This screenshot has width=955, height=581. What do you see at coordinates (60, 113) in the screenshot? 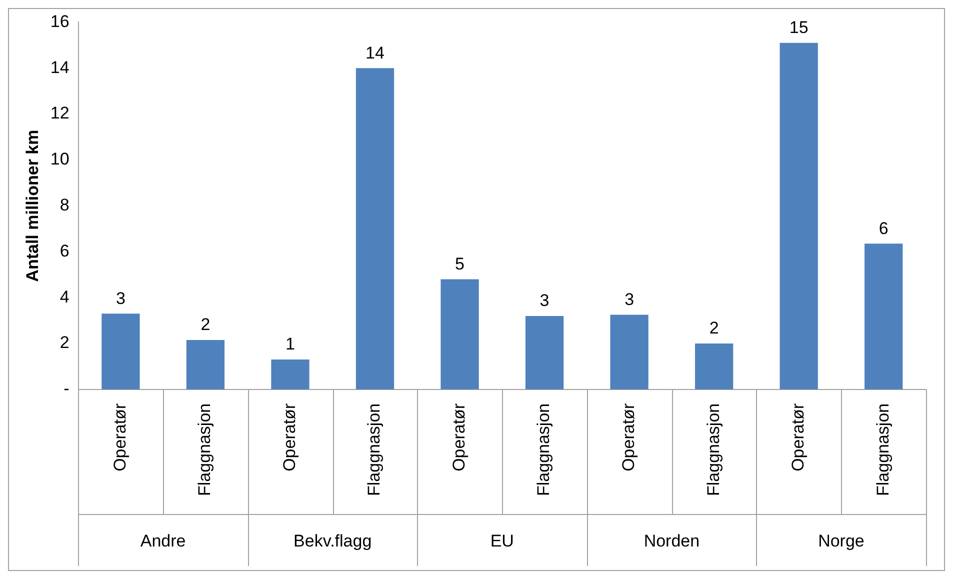
I see `y-tick-label: 12` at bounding box center [60, 113].